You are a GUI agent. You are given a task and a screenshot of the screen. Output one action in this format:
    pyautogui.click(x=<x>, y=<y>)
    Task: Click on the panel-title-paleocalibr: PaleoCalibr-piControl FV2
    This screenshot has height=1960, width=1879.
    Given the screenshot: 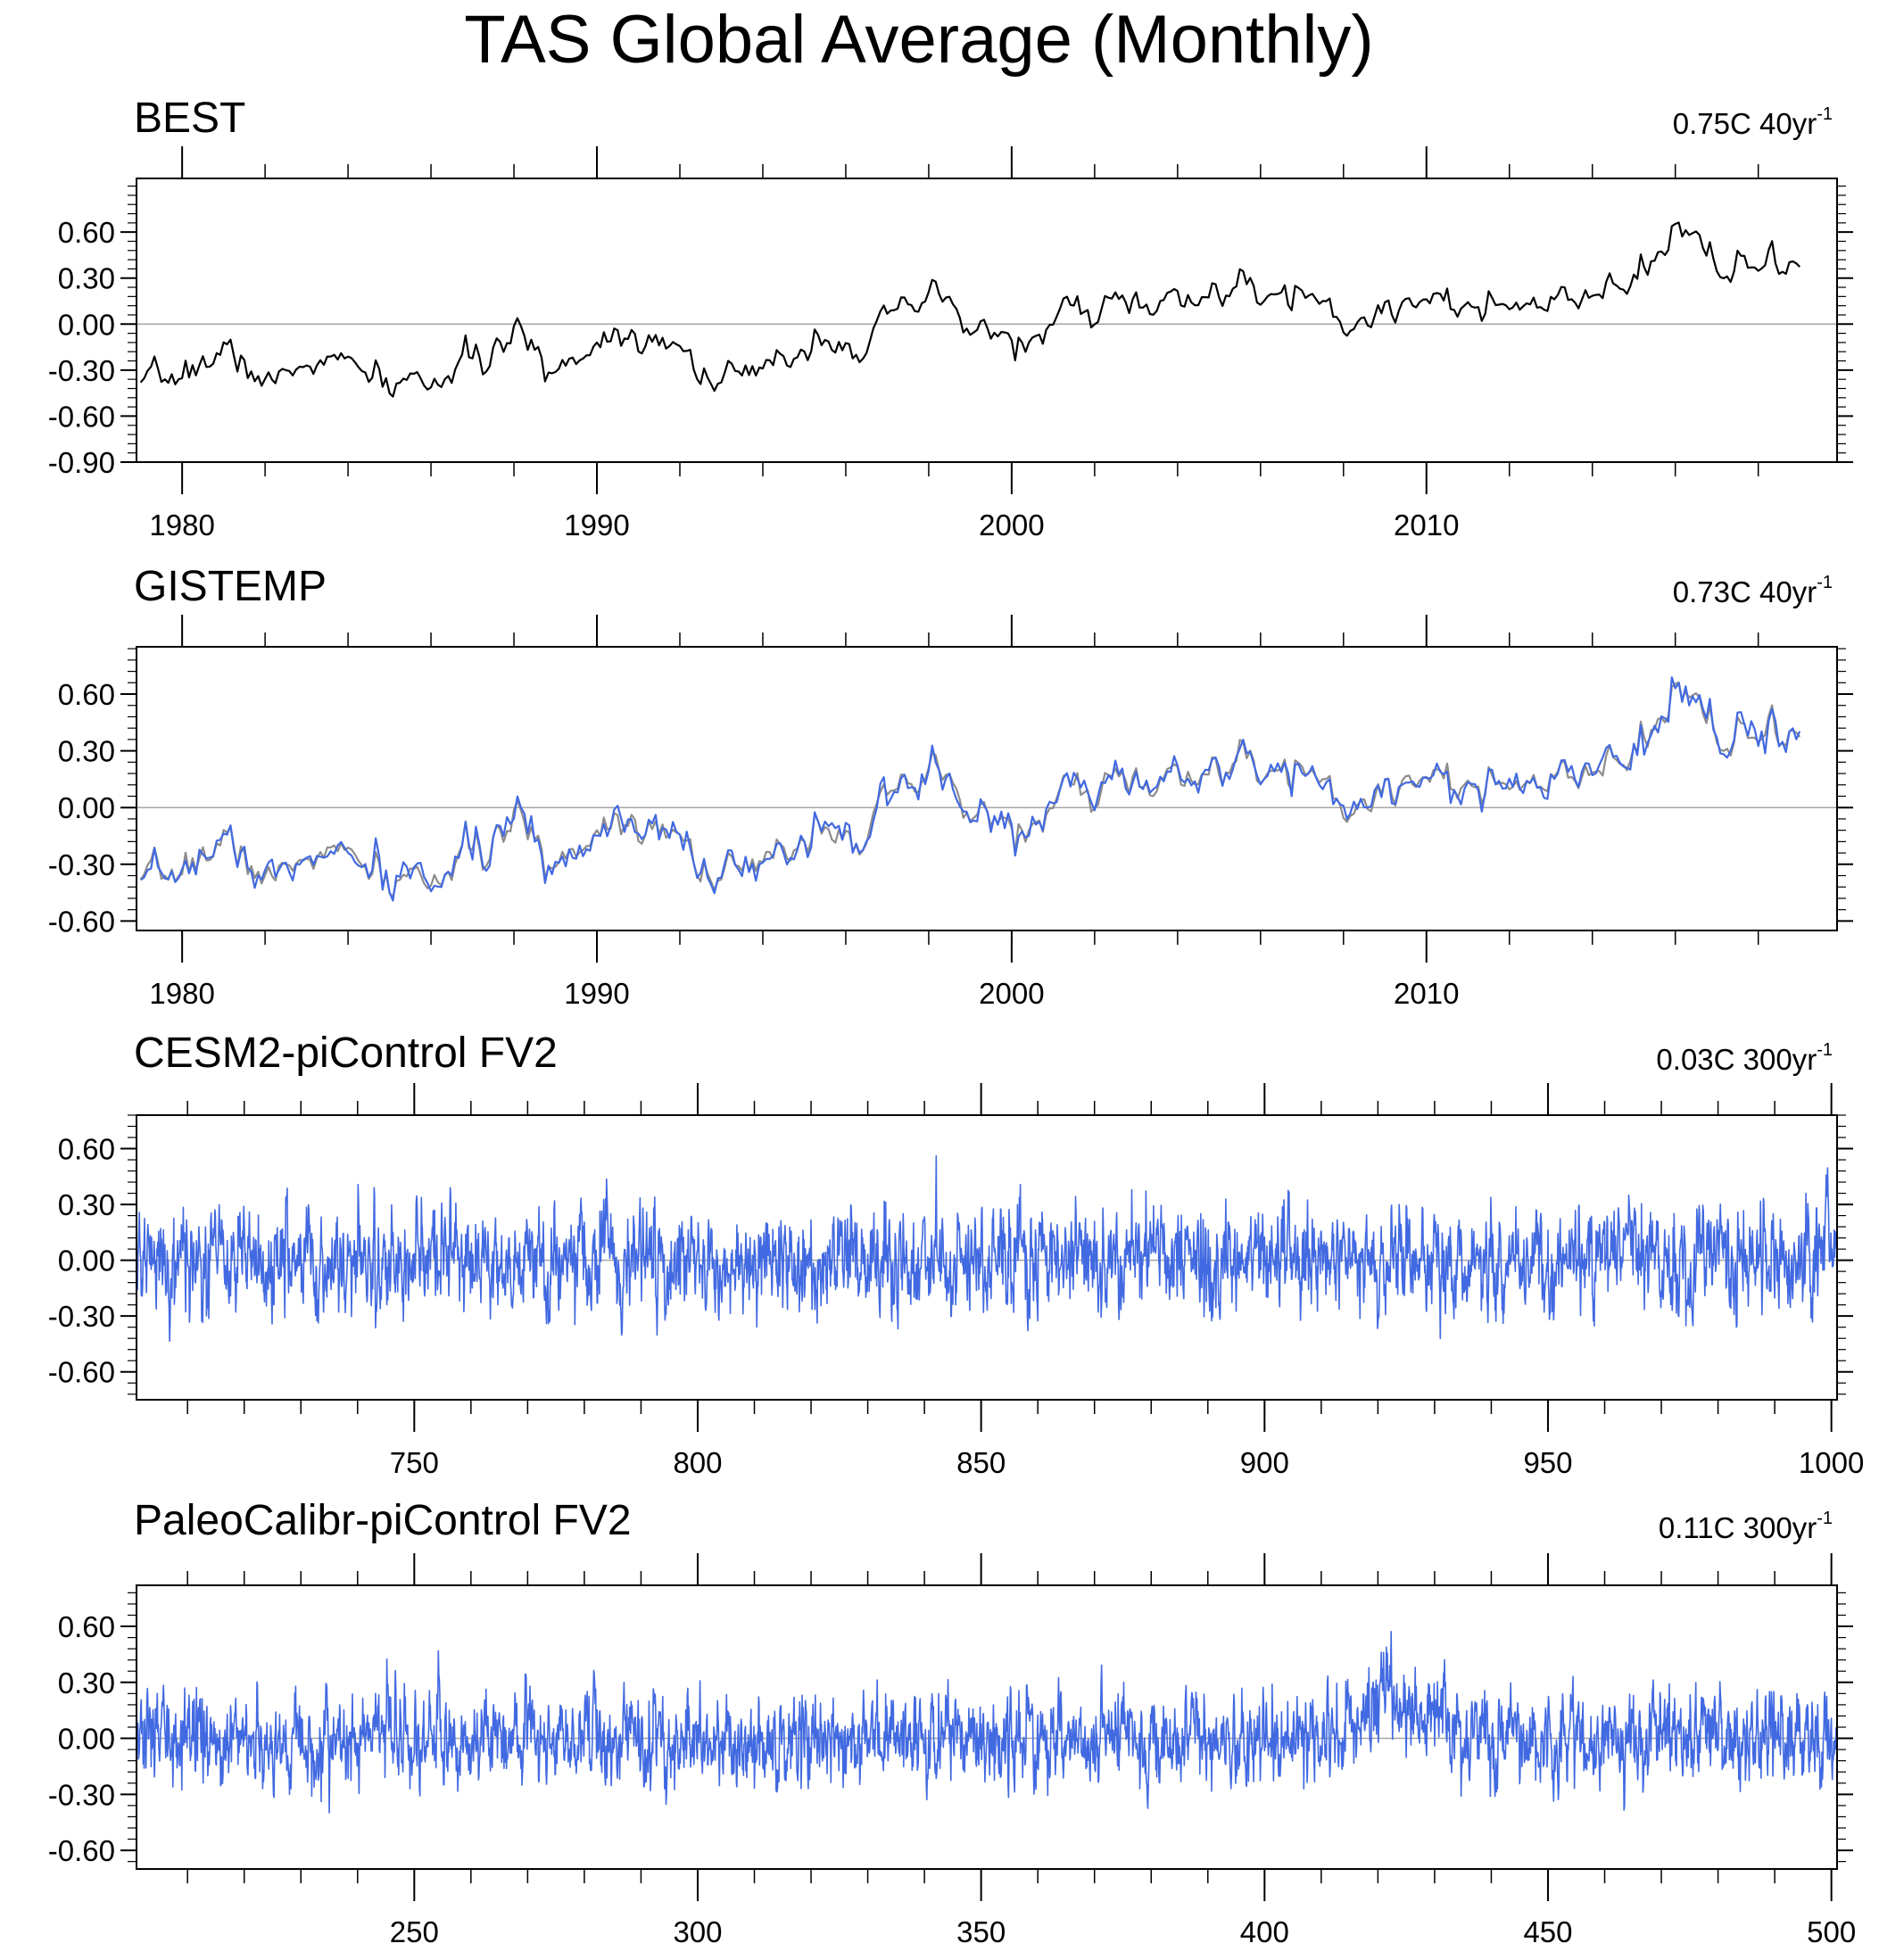 What is the action you would take?
    pyautogui.click(x=383, y=1520)
    